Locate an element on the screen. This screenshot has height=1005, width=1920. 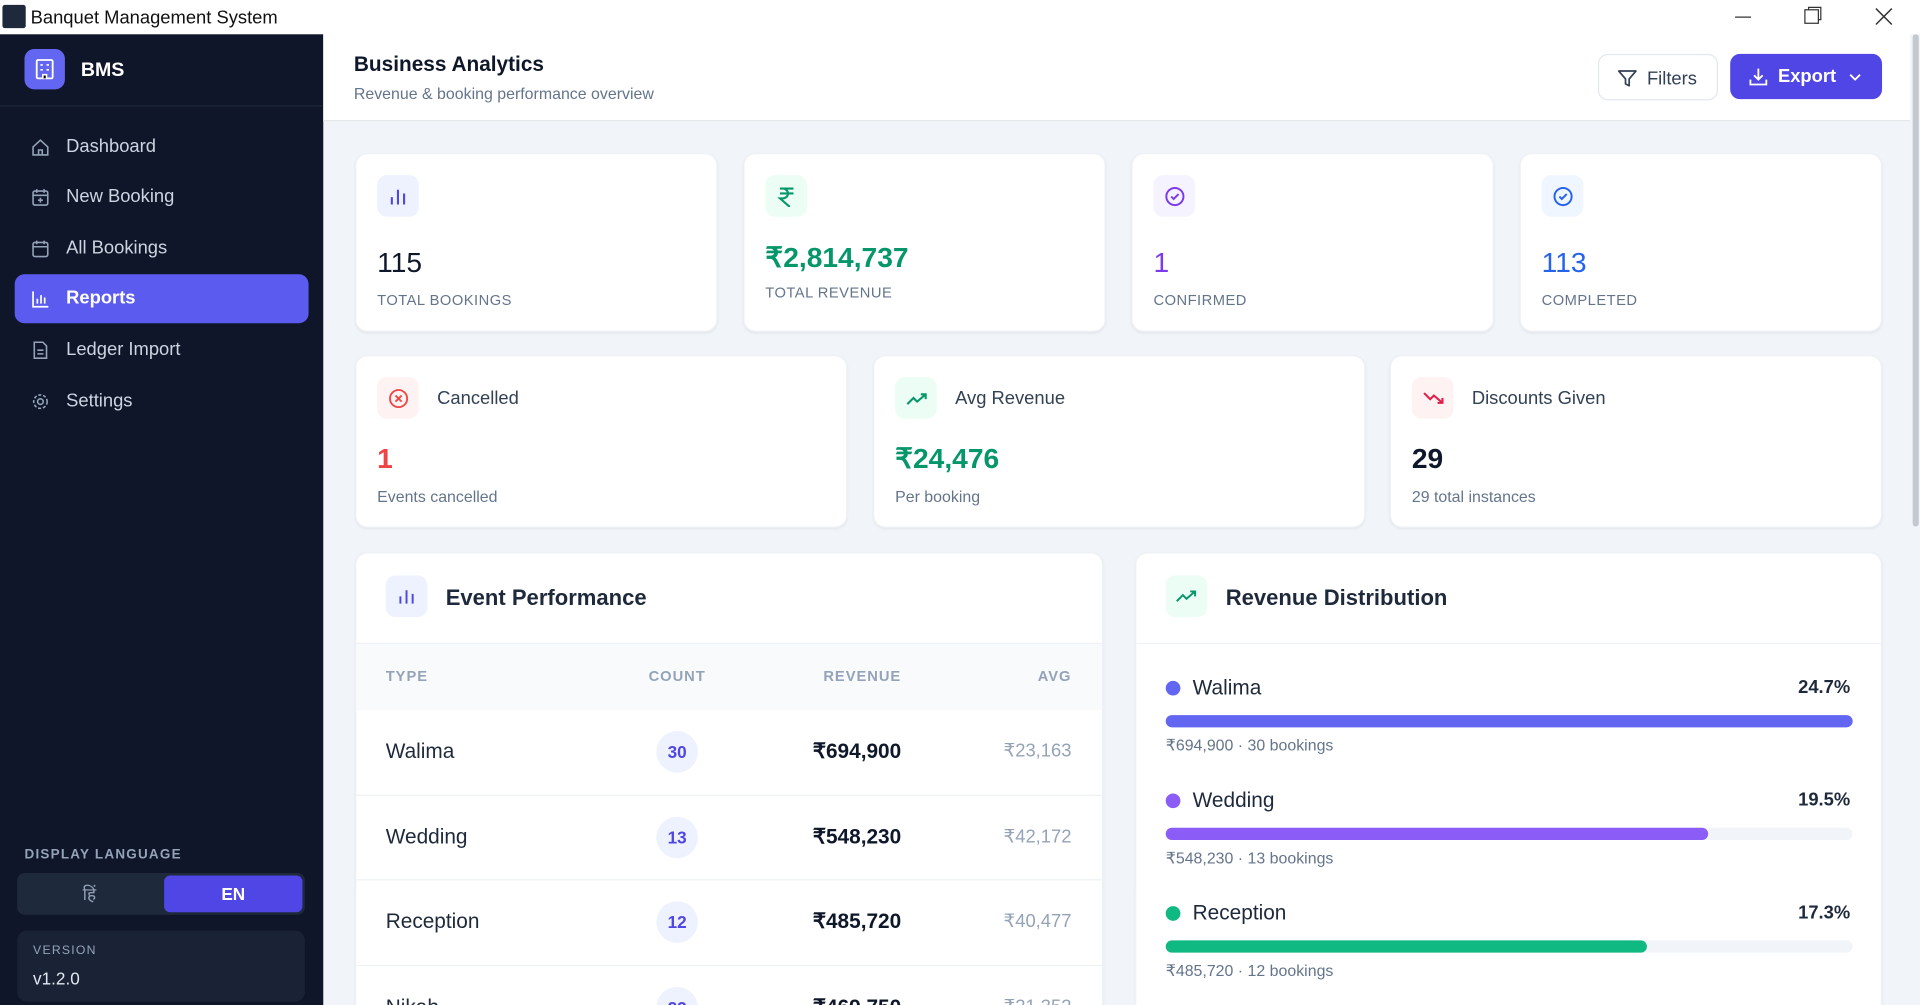
lang-en: EN is located at coordinates (233, 894).